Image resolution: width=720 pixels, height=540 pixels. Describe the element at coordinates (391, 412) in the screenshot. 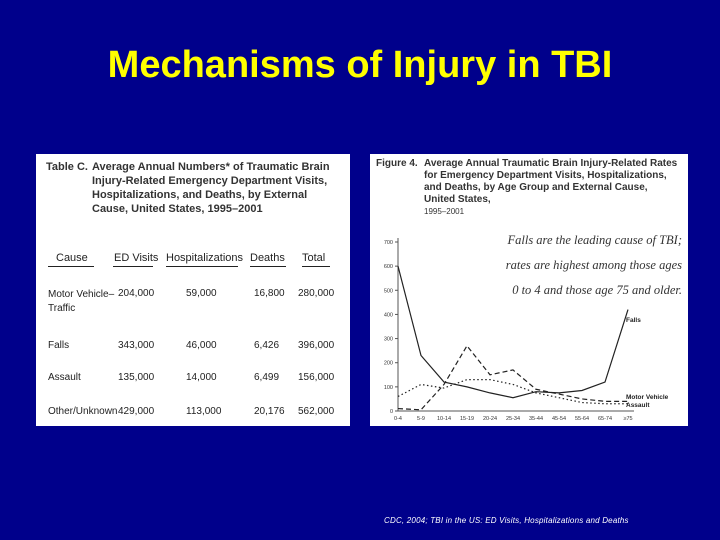

I see `y-tick-label: 0` at that location.